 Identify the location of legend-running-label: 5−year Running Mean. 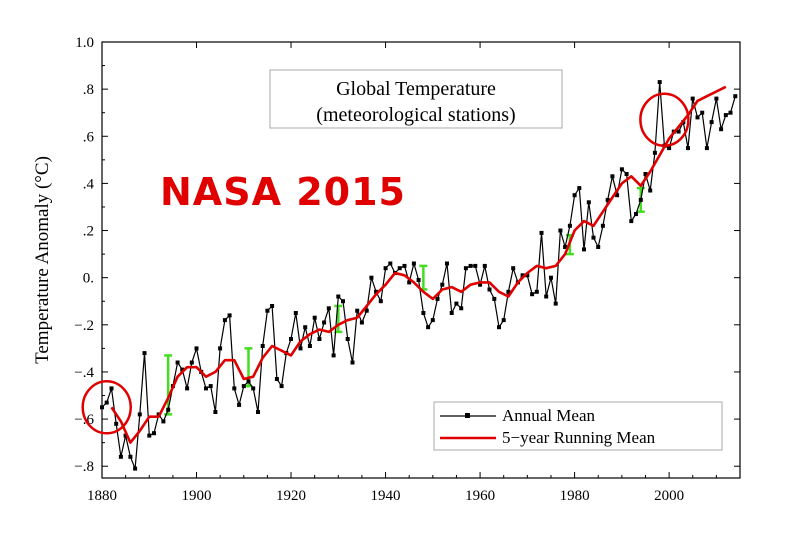
(579, 437).